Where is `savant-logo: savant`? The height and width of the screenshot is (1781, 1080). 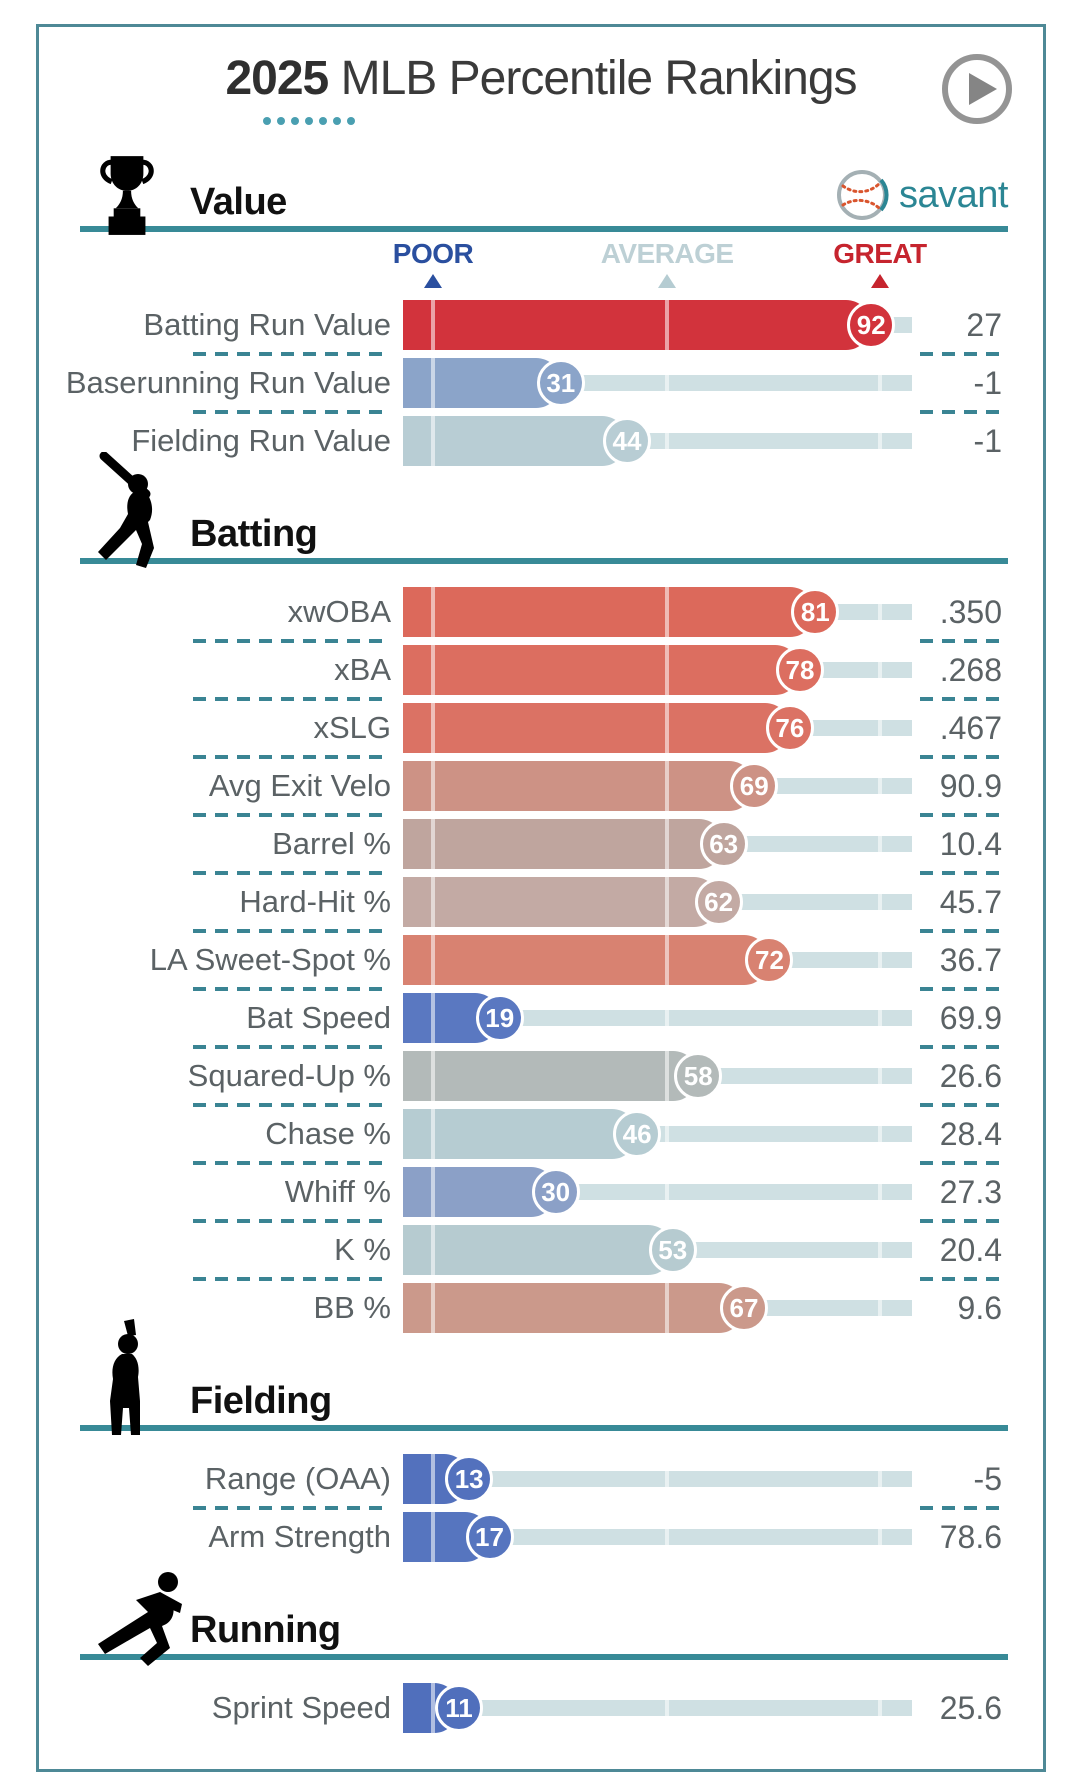
savant-logo: savant is located at coordinates (921, 195).